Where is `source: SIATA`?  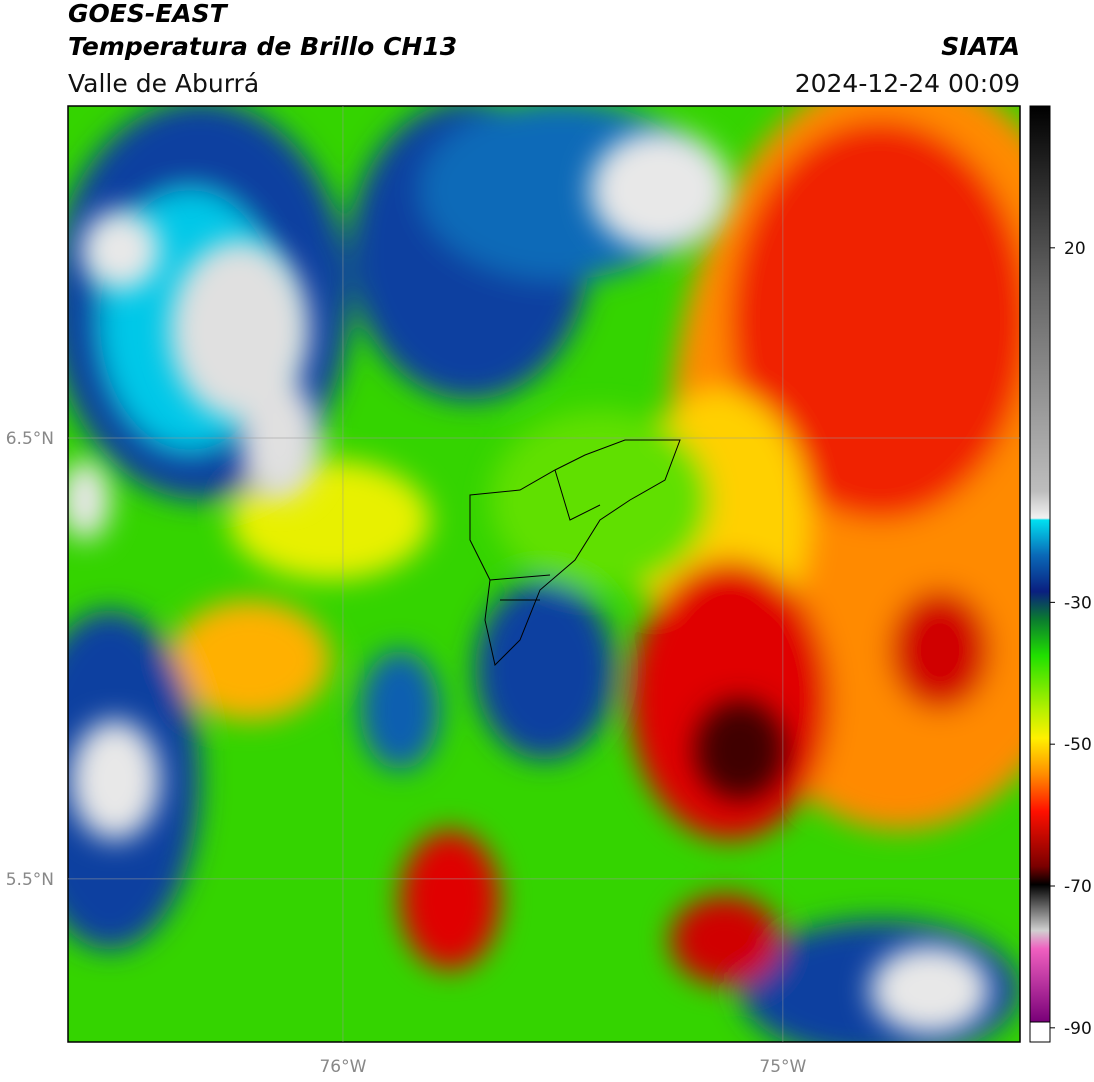 source: SIATA is located at coordinates (980, 46).